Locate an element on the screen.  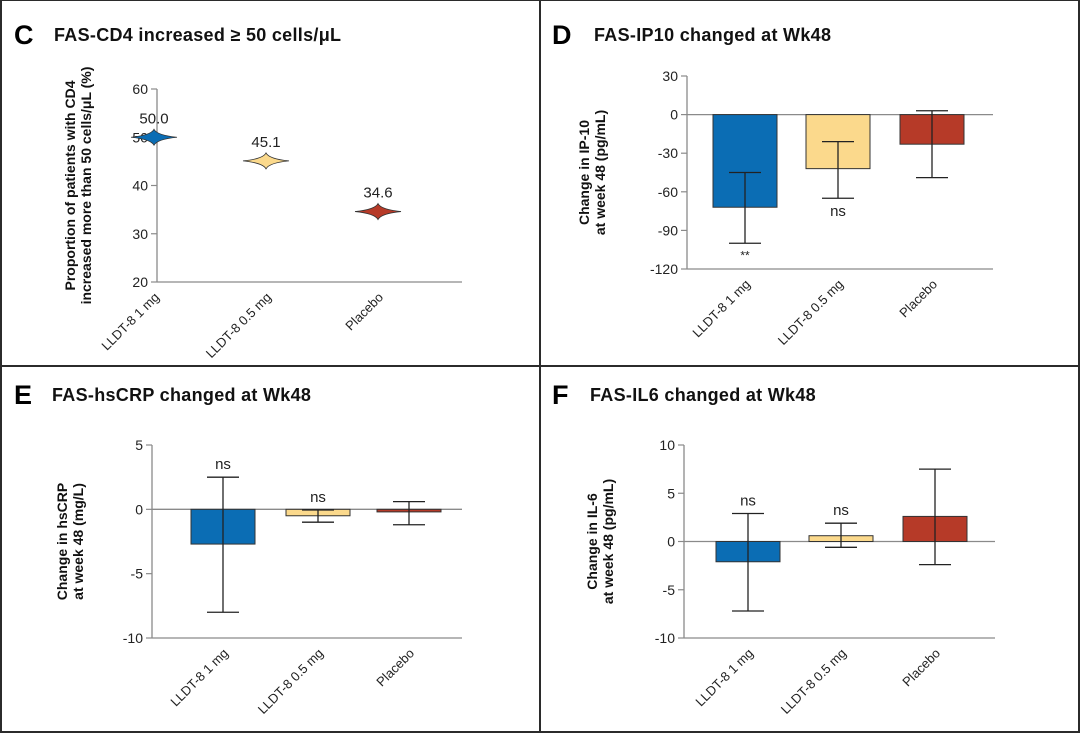
panel-letter: C is located at coordinates (24, 35).